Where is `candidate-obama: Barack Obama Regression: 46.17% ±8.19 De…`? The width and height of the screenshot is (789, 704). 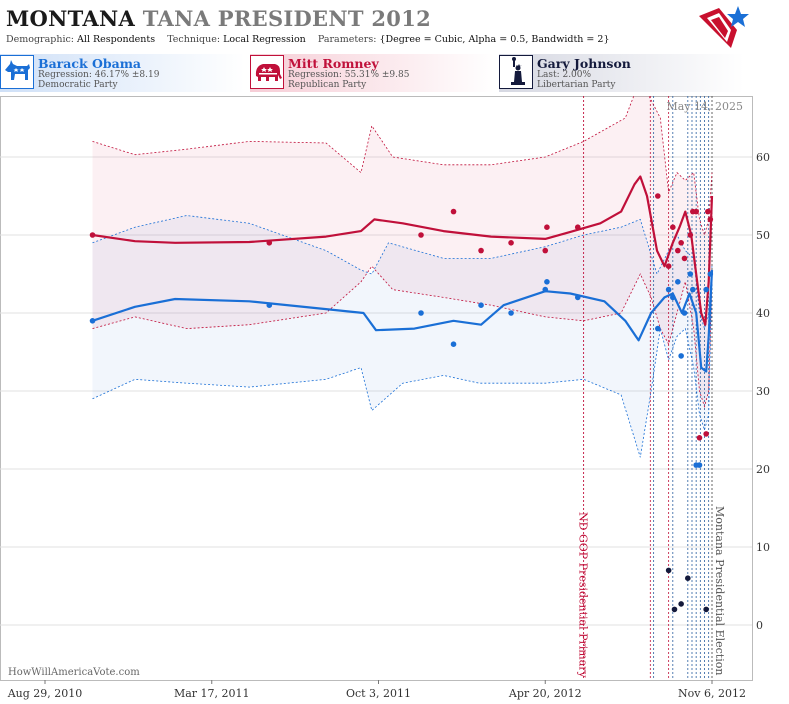 candidate-obama: Barack Obama Regression: 46.17% ±8.19 De… is located at coordinates (122, 73).